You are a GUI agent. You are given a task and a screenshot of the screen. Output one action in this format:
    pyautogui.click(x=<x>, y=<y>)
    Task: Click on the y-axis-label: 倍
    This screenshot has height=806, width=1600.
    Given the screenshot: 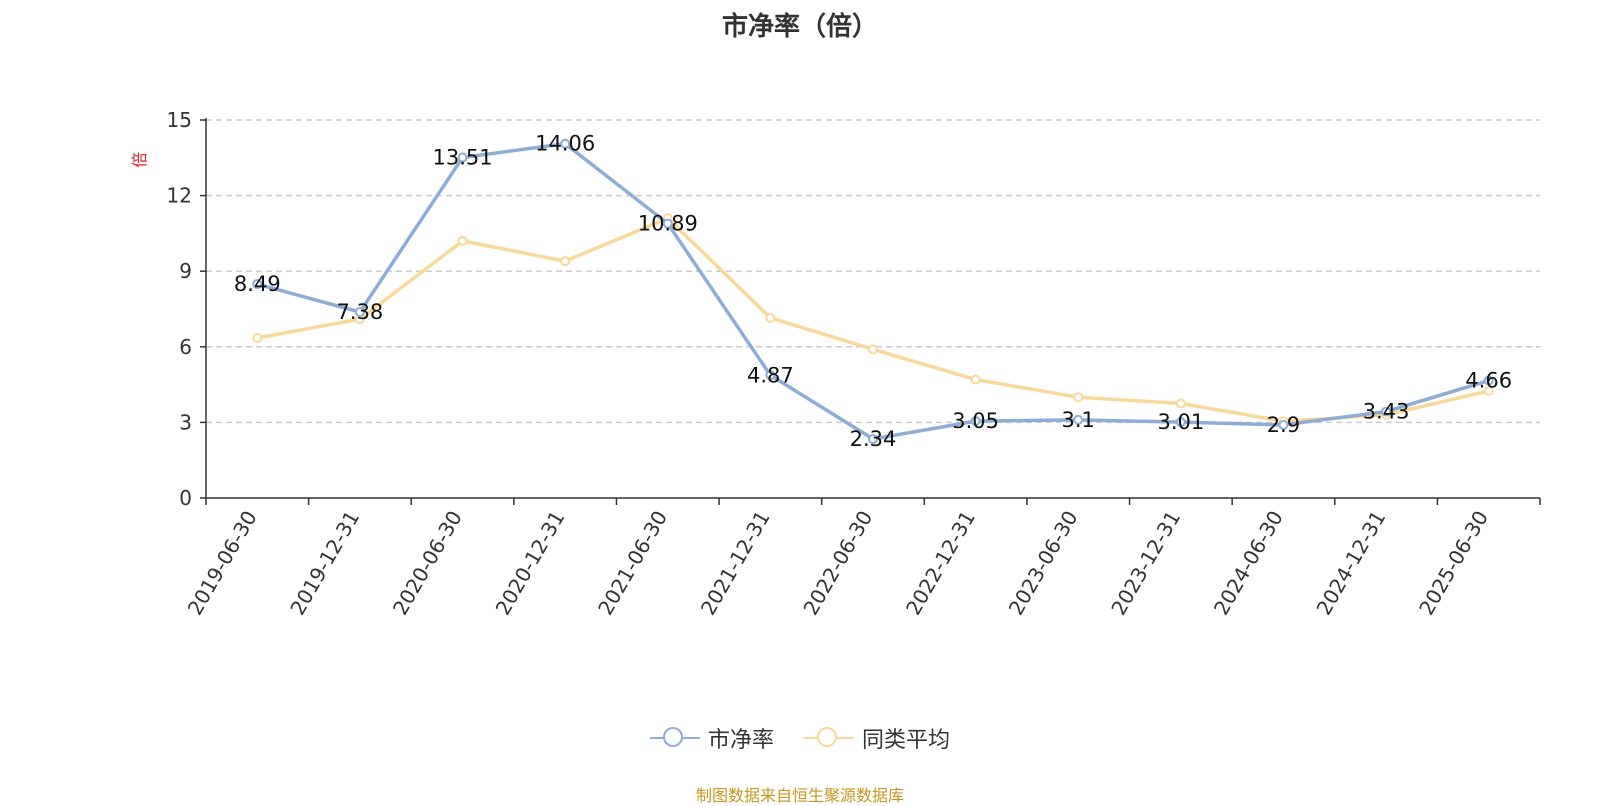 What is the action you would take?
    pyautogui.click(x=139, y=160)
    